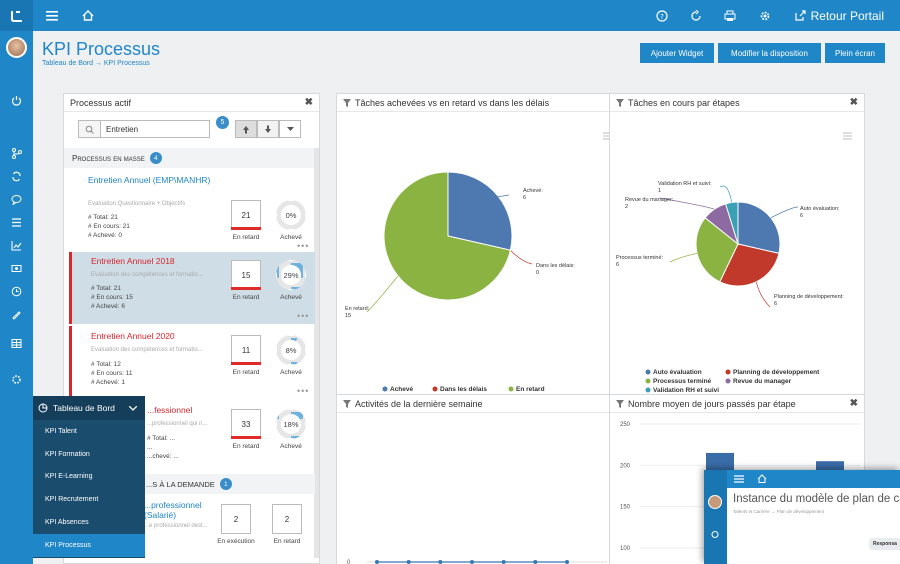  Describe the element at coordinates (89, 129) in the screenshot. I see `search-icon` at that location.